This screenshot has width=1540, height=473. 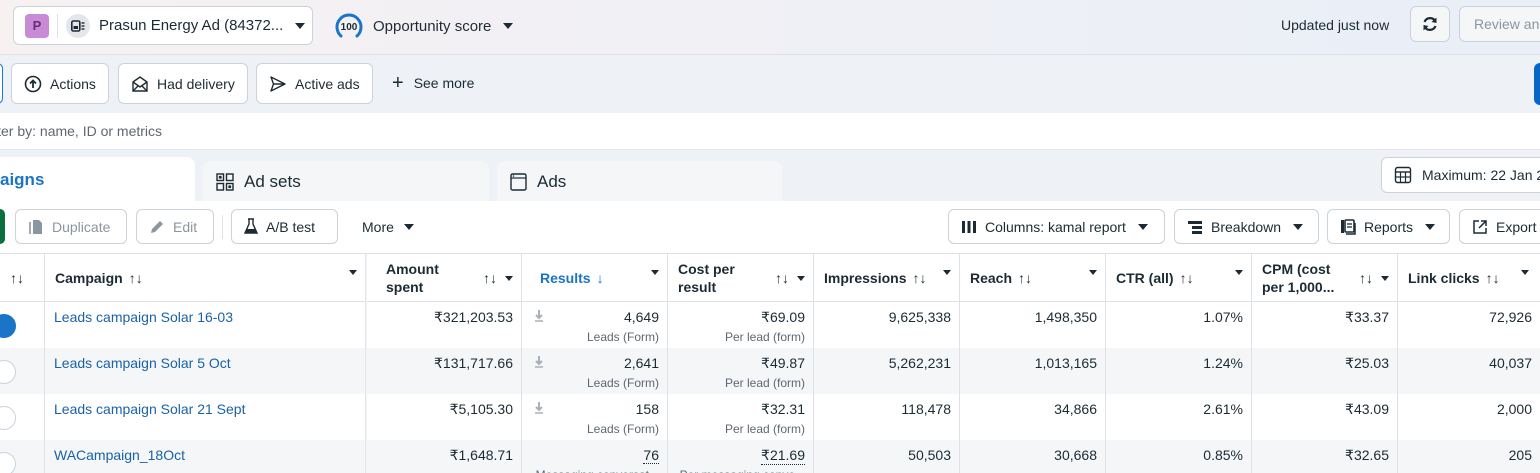 What do you see at coordinates (449, 278) in the screenshot?
I see `amount-spent-column-header: Amount spent ↑↓` at bounding box center [449, 278].